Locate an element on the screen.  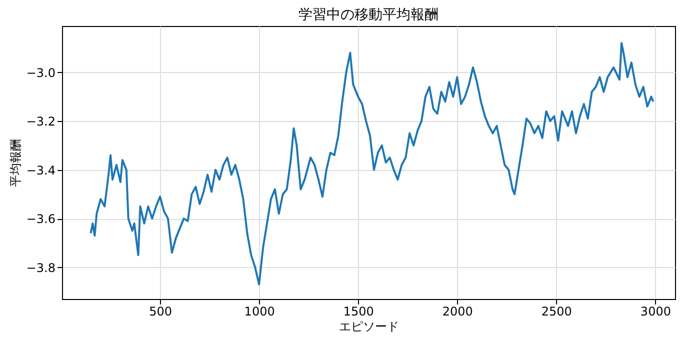
x-tick-label: 3000 is located at coordinates (655, 311).